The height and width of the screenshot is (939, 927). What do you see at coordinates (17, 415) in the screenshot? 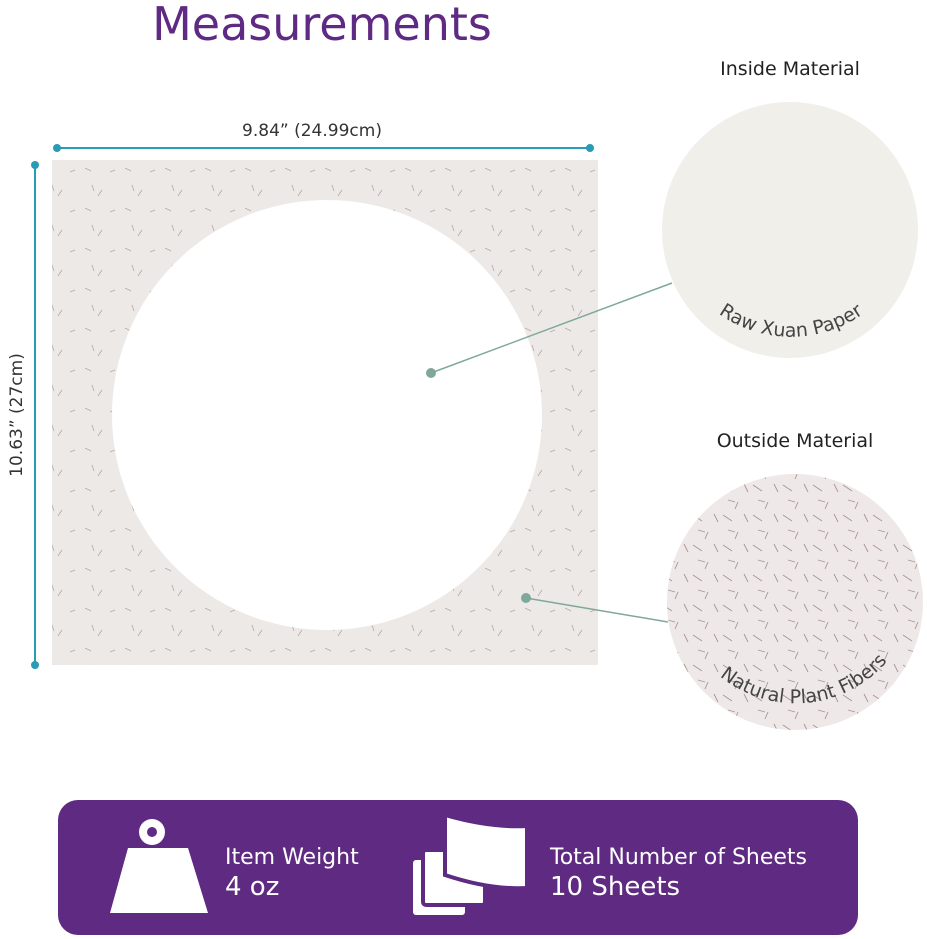
I see `height-label: 10.63” (27cm)` at bounding box center [17, 415].